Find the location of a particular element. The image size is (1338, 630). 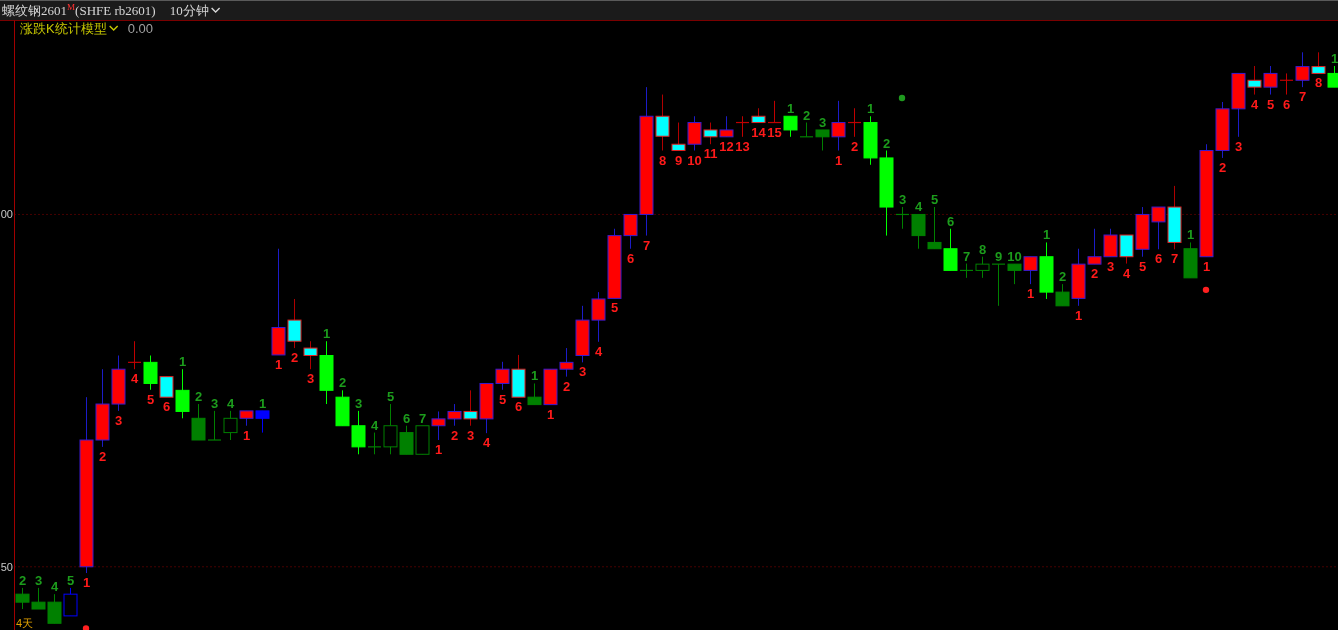

text: 0.00 is located at coordinates (140, 28).